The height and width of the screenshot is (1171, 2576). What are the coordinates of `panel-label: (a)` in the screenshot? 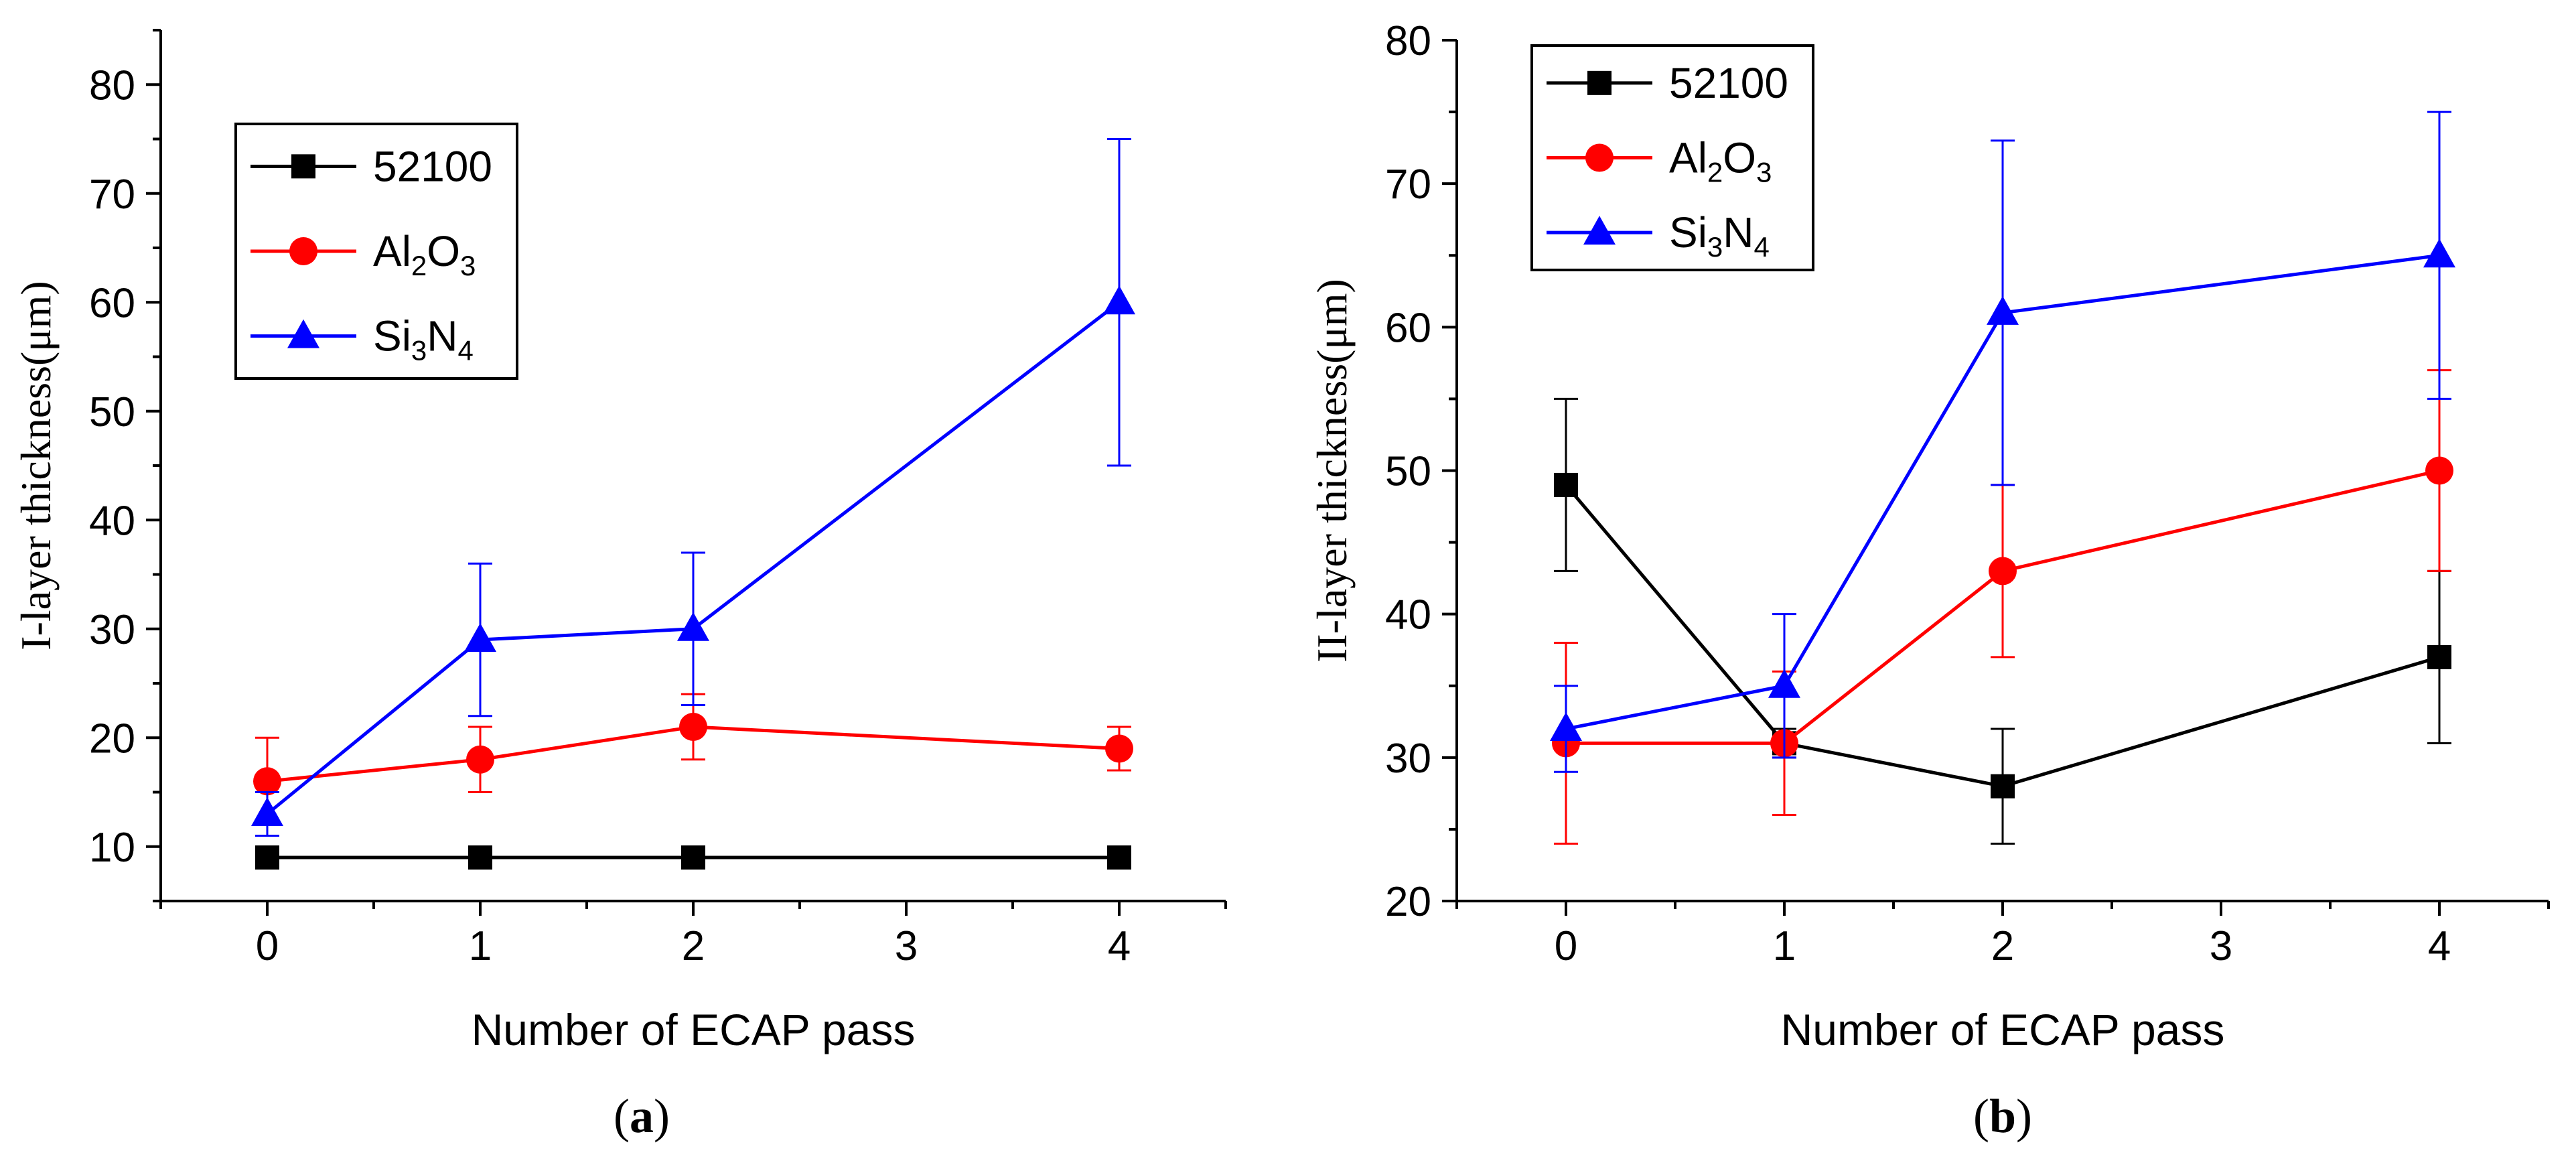 It's located at (642, 1116).